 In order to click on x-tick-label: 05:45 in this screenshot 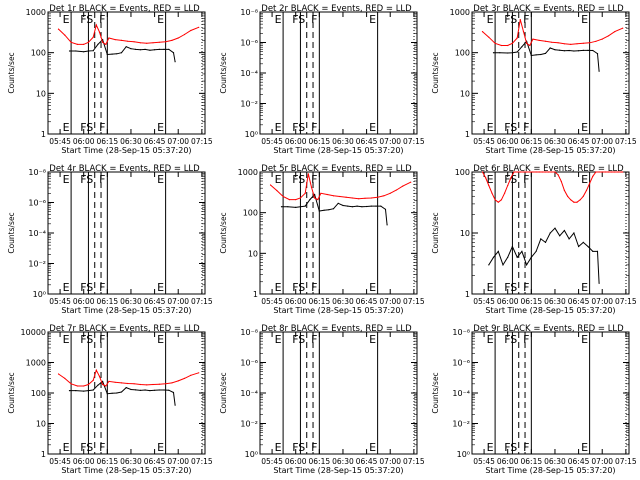, I will do `click(484, 301)`.